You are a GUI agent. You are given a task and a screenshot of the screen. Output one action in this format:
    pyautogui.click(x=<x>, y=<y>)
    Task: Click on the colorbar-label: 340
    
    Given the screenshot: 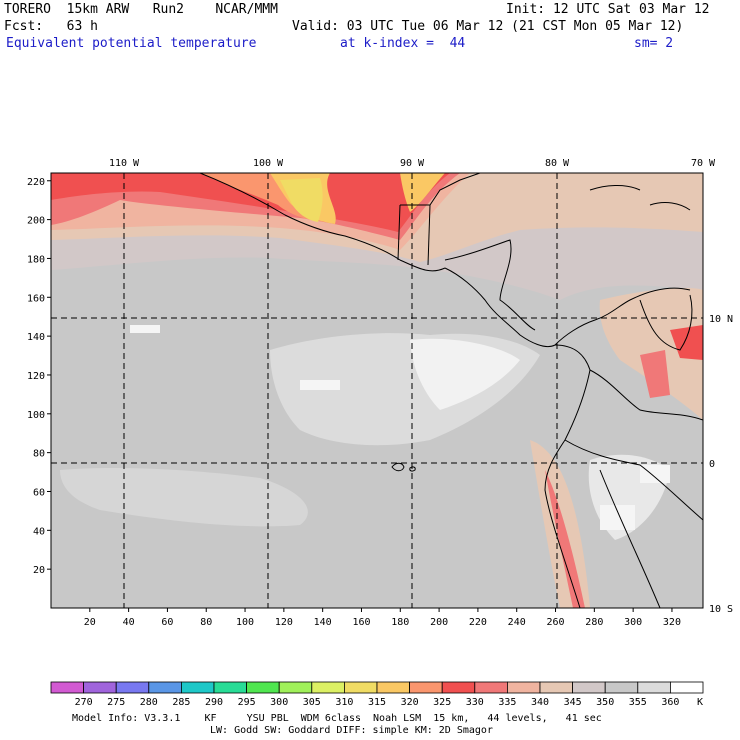 What is the action you would take?
    pyautogui.click(x=540, y=702)
    